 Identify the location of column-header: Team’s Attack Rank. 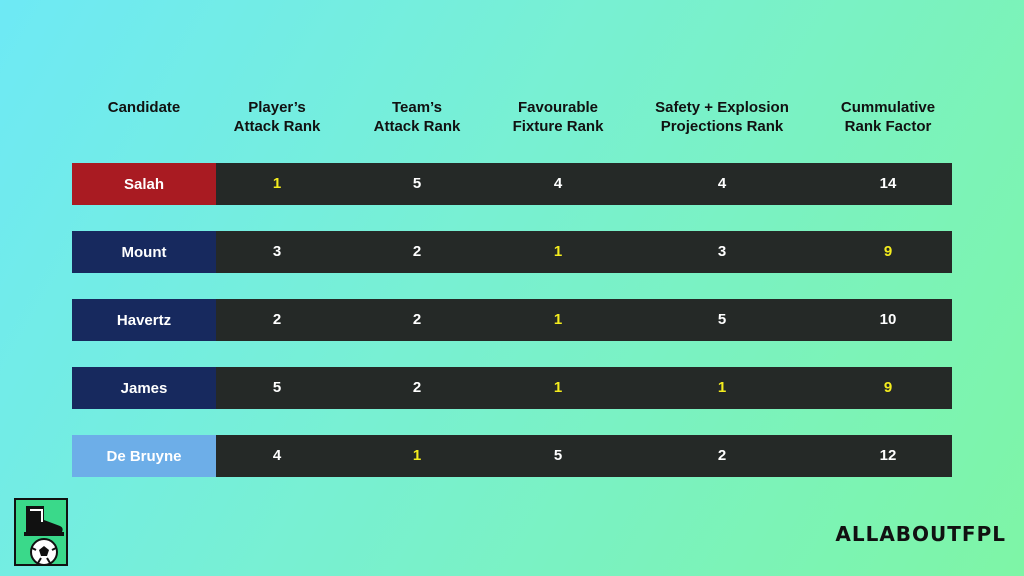
(417, 117).